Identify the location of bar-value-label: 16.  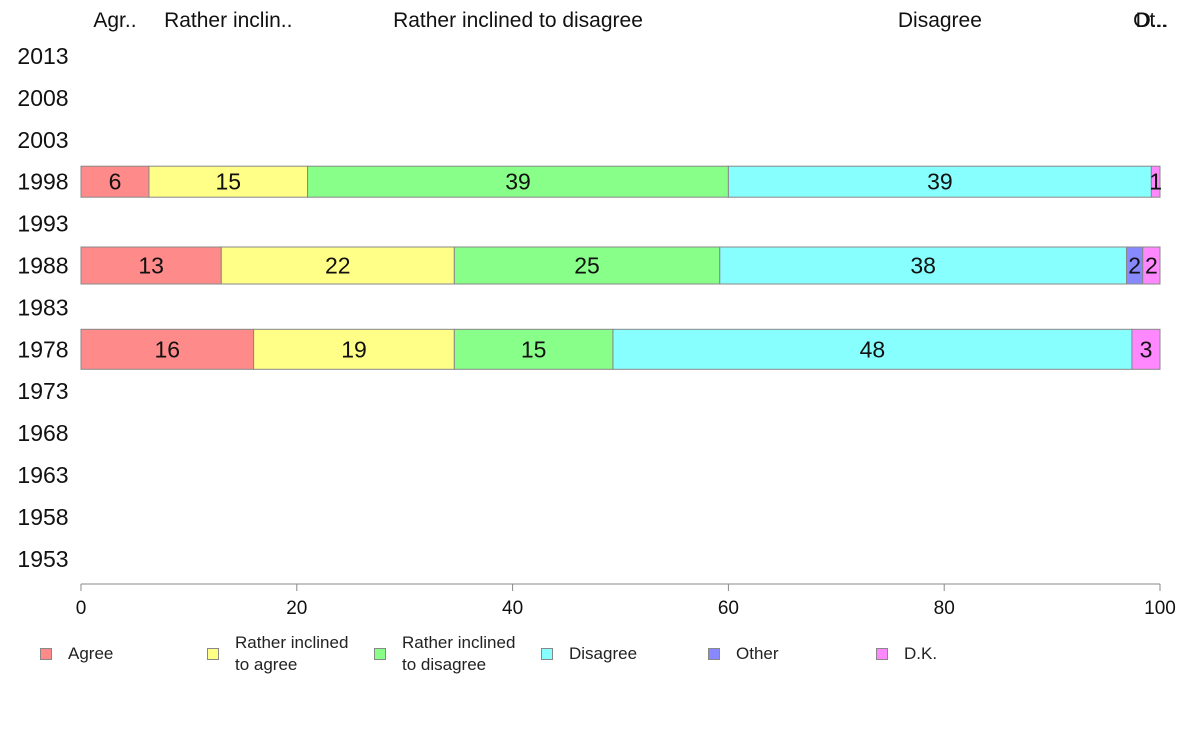
(168, 349).